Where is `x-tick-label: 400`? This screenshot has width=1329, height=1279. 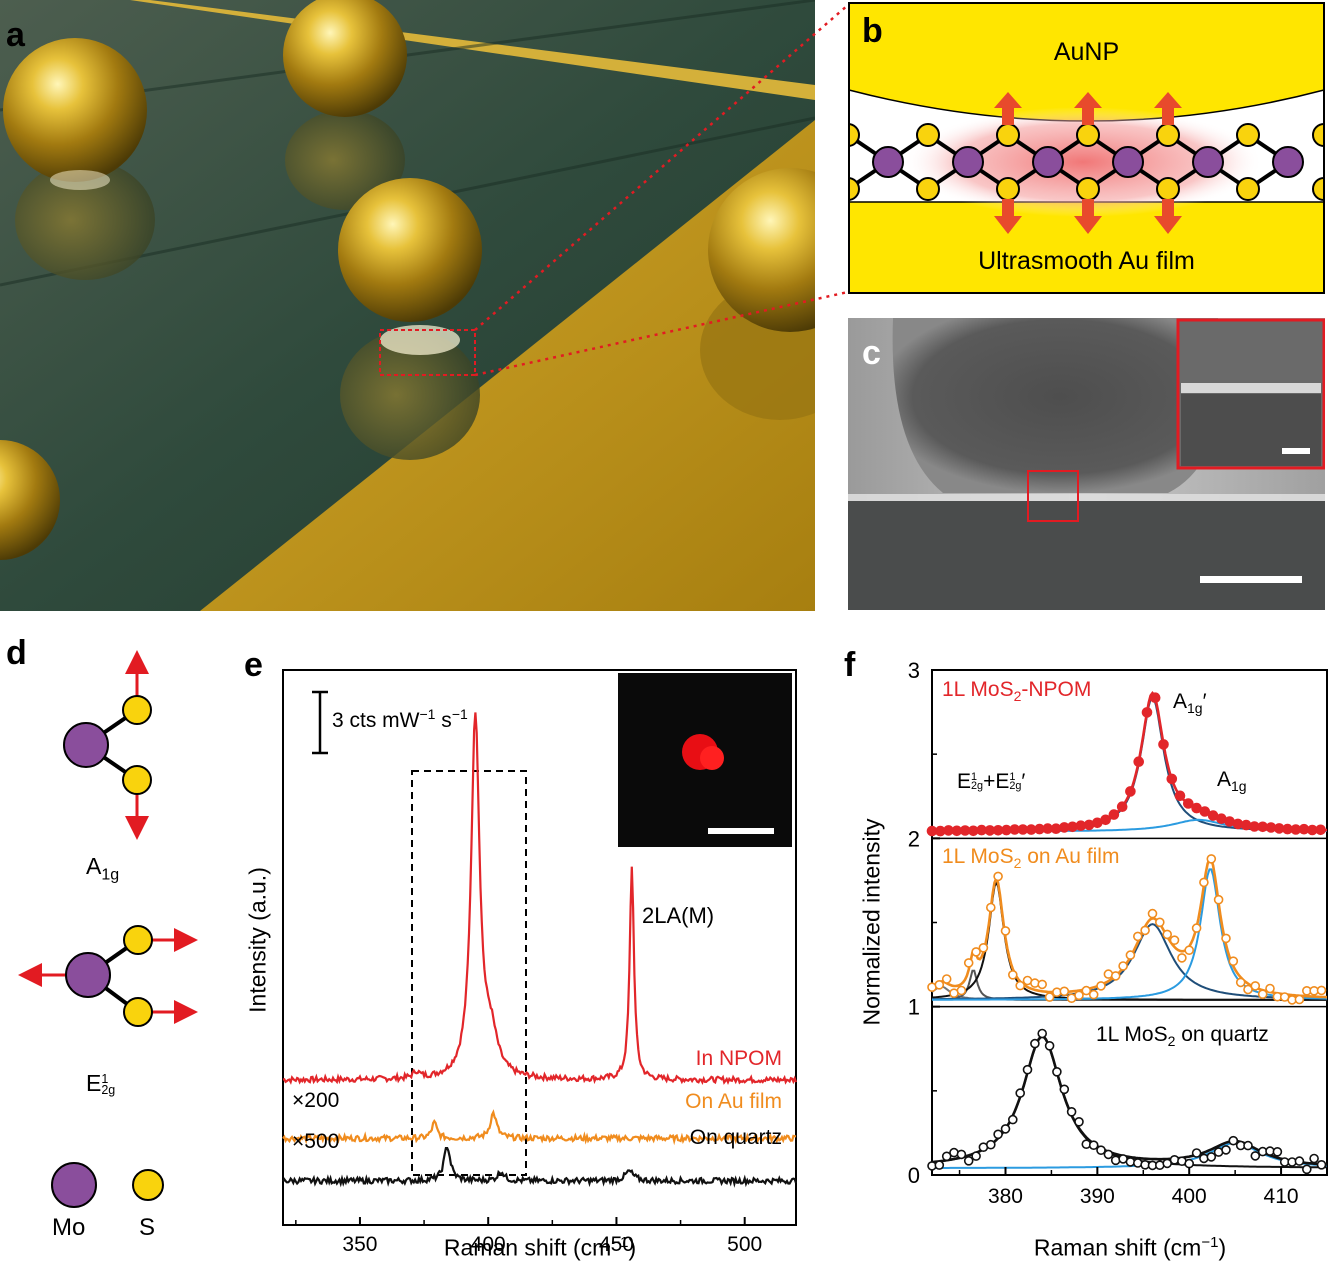 x-tick-label: 400 is located at coordinates (1189, 1196).